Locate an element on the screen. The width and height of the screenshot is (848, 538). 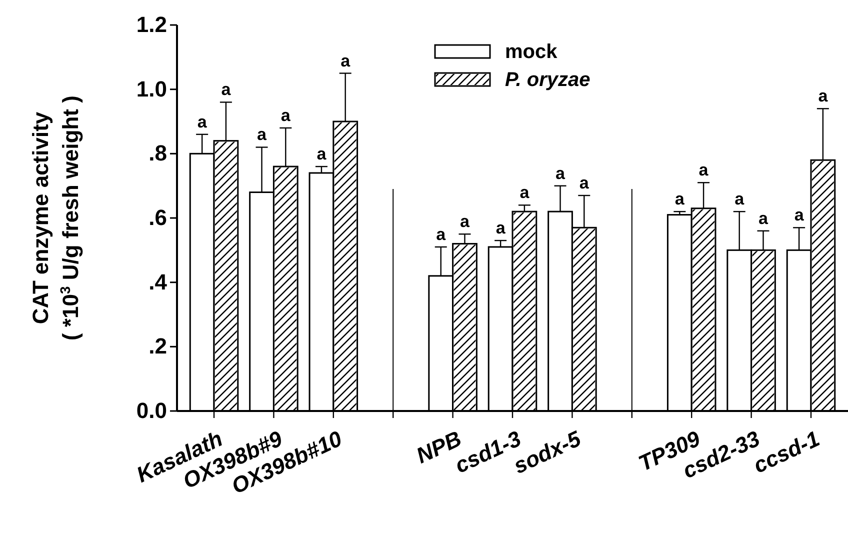
y-tick-label: .8 is located at coordinates (157, 153).